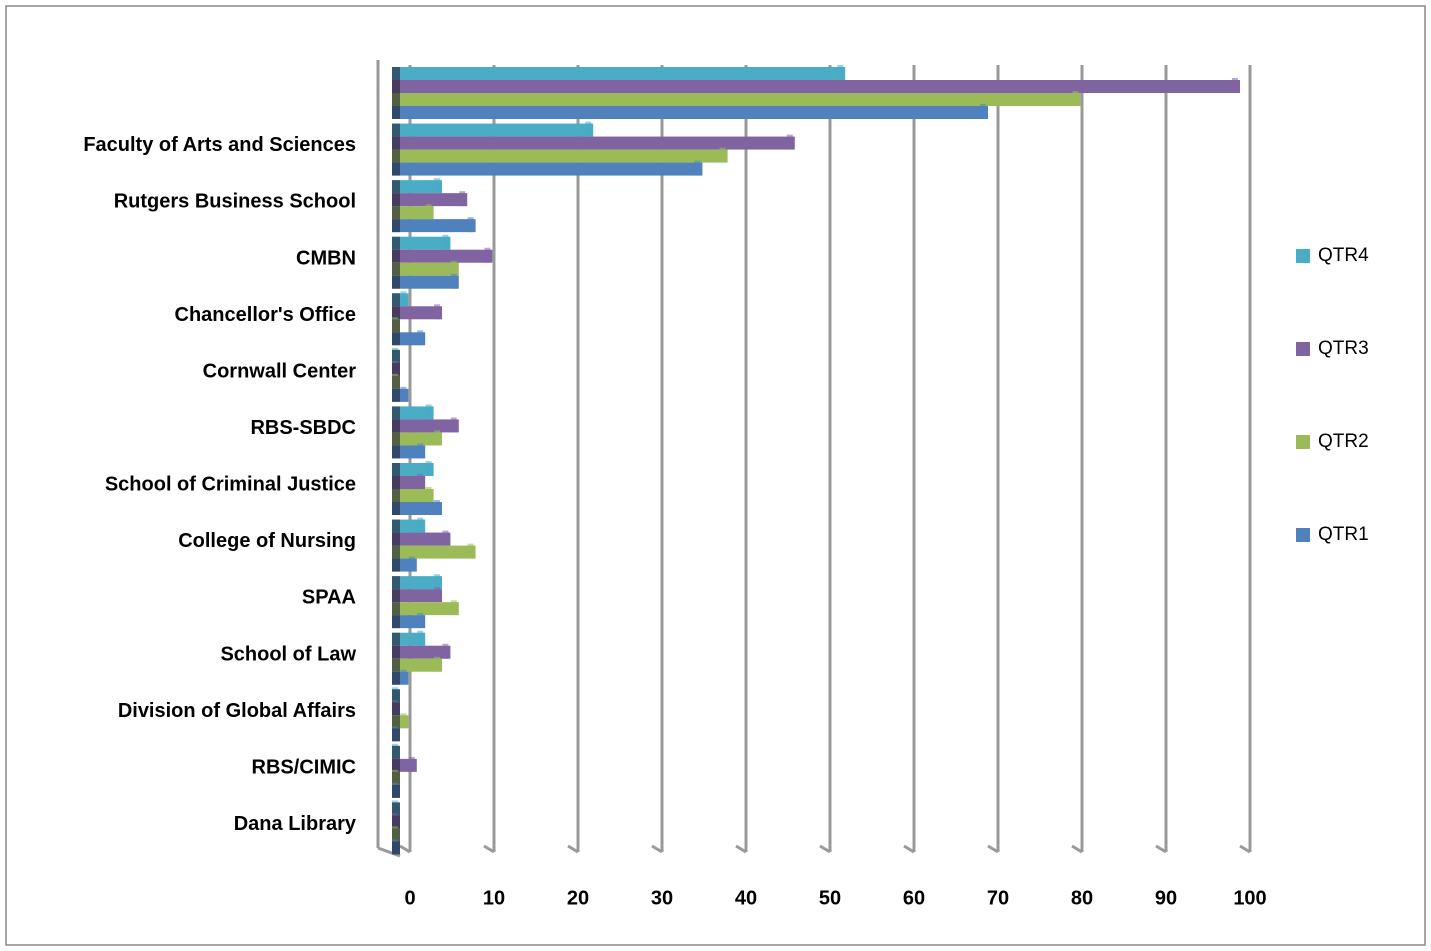 The width and height of the screenshot is (1431, 951). Describe the element at coordinates (326, 258) in the screenshot. I see `y-tick-label: CMBN` at that location.